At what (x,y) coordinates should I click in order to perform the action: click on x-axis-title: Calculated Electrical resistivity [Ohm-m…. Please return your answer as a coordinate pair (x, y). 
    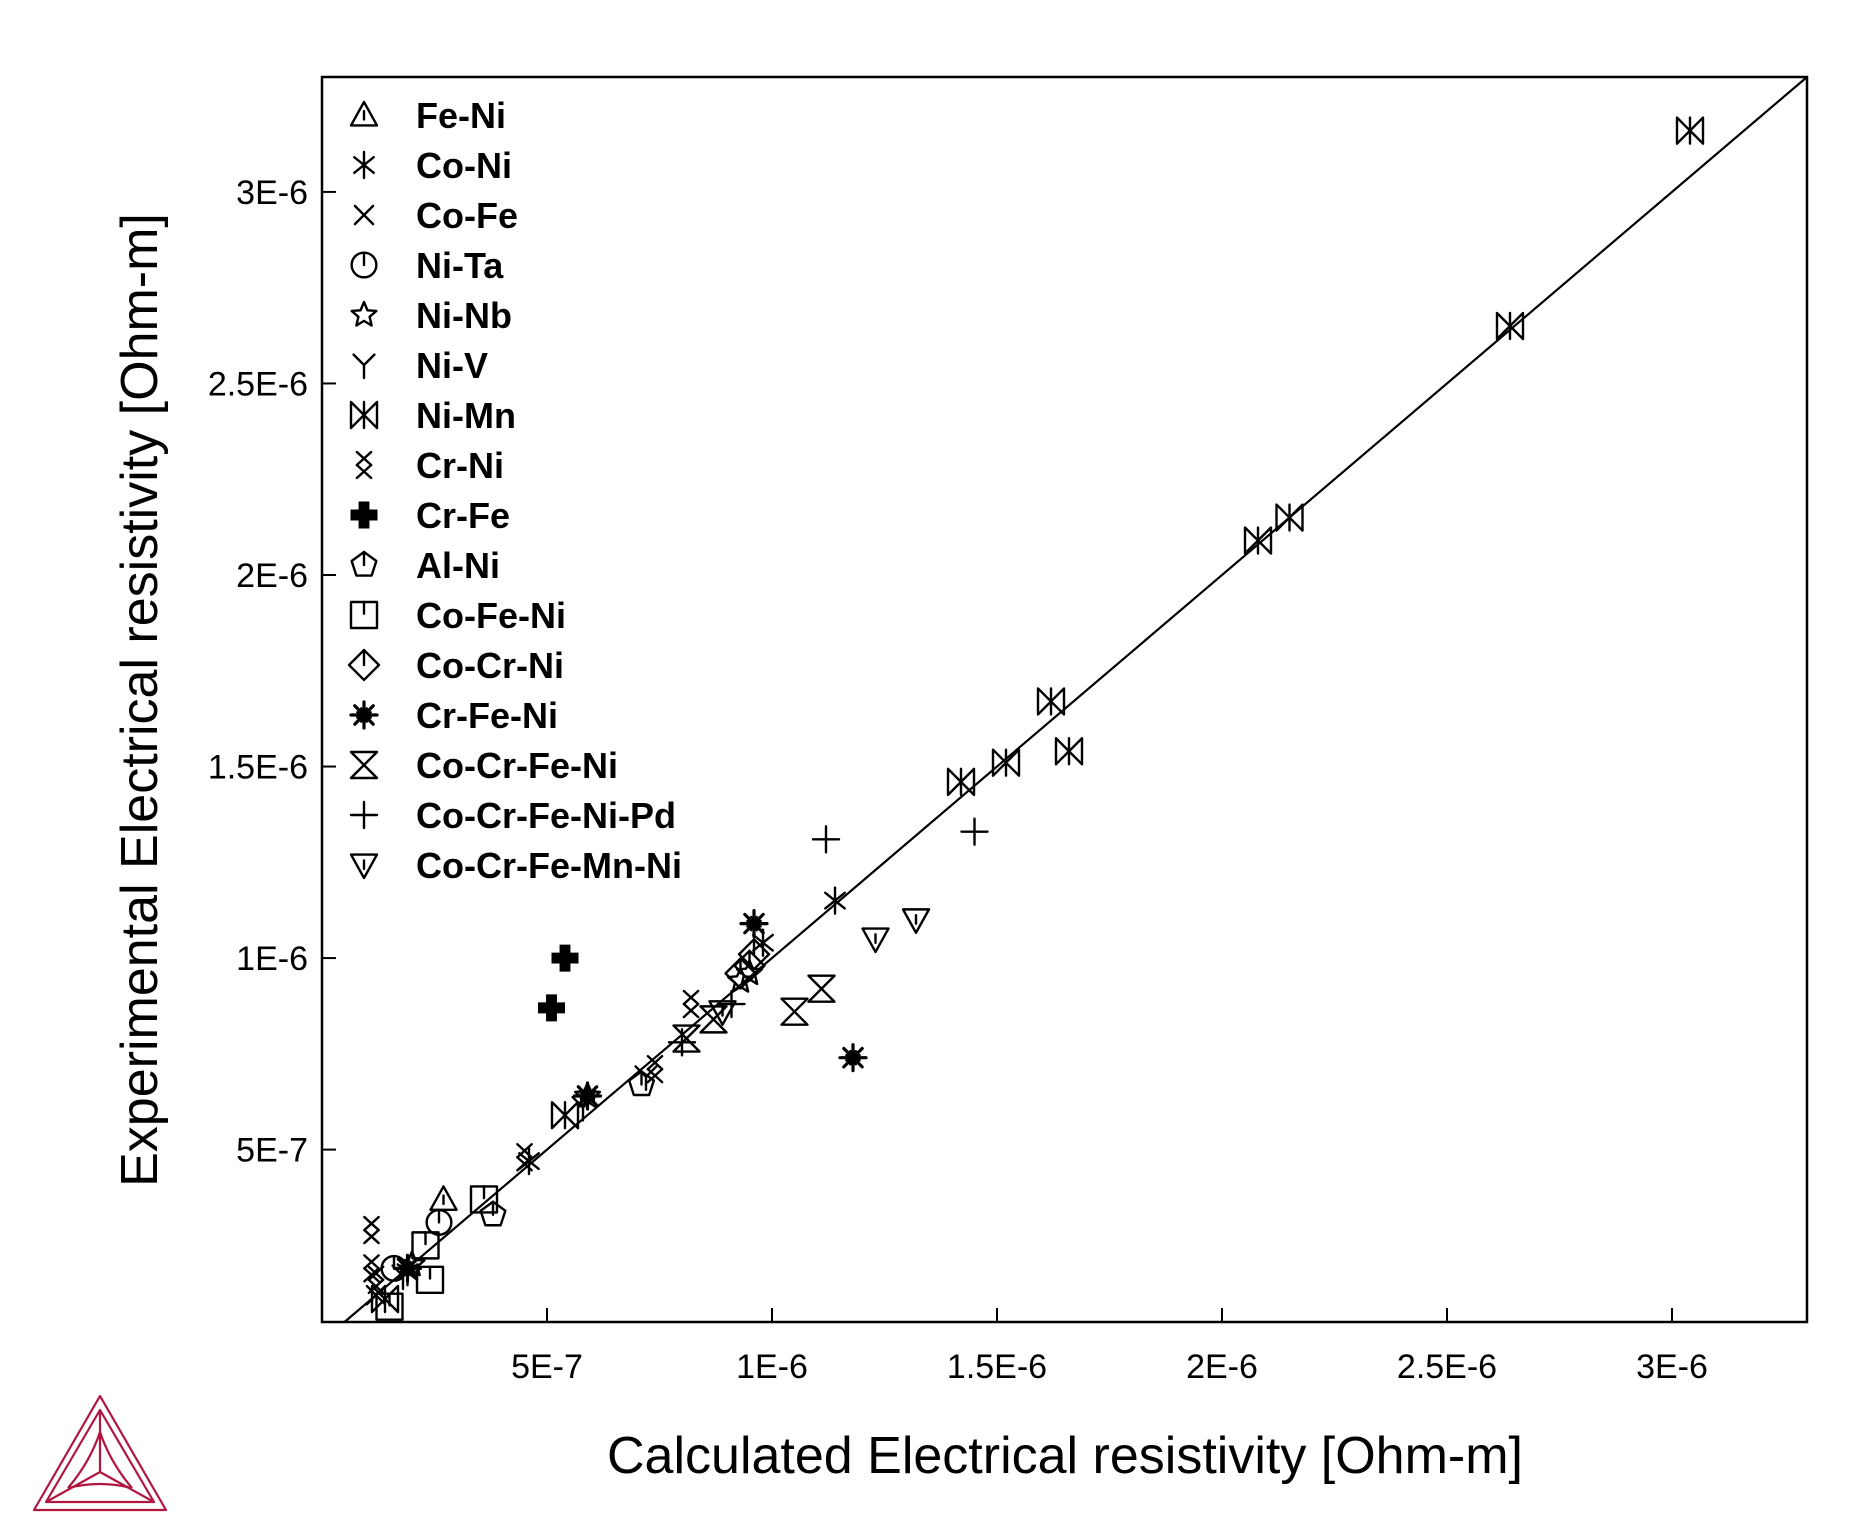
    Looking at the image, I should click on (1065, 1456).